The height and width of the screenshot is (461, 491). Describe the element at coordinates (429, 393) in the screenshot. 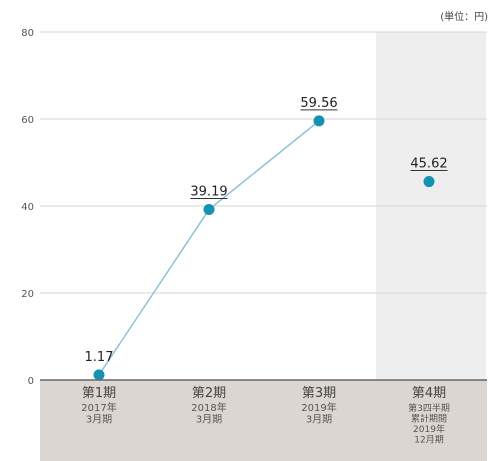

I see `category-label: 第4期` at that location.